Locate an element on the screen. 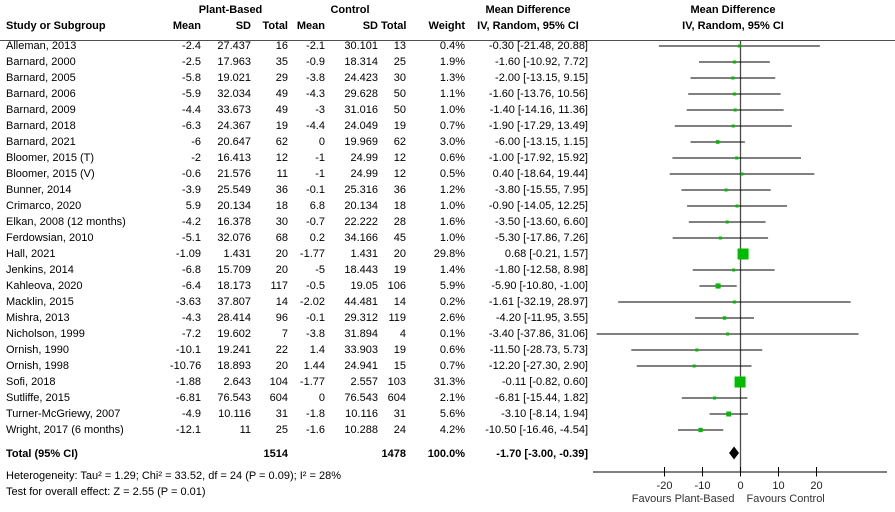 The image size is (895, 512). md-ci-text: -2.00 [-13.15, 9.15] is located at coordinates (541, 78).